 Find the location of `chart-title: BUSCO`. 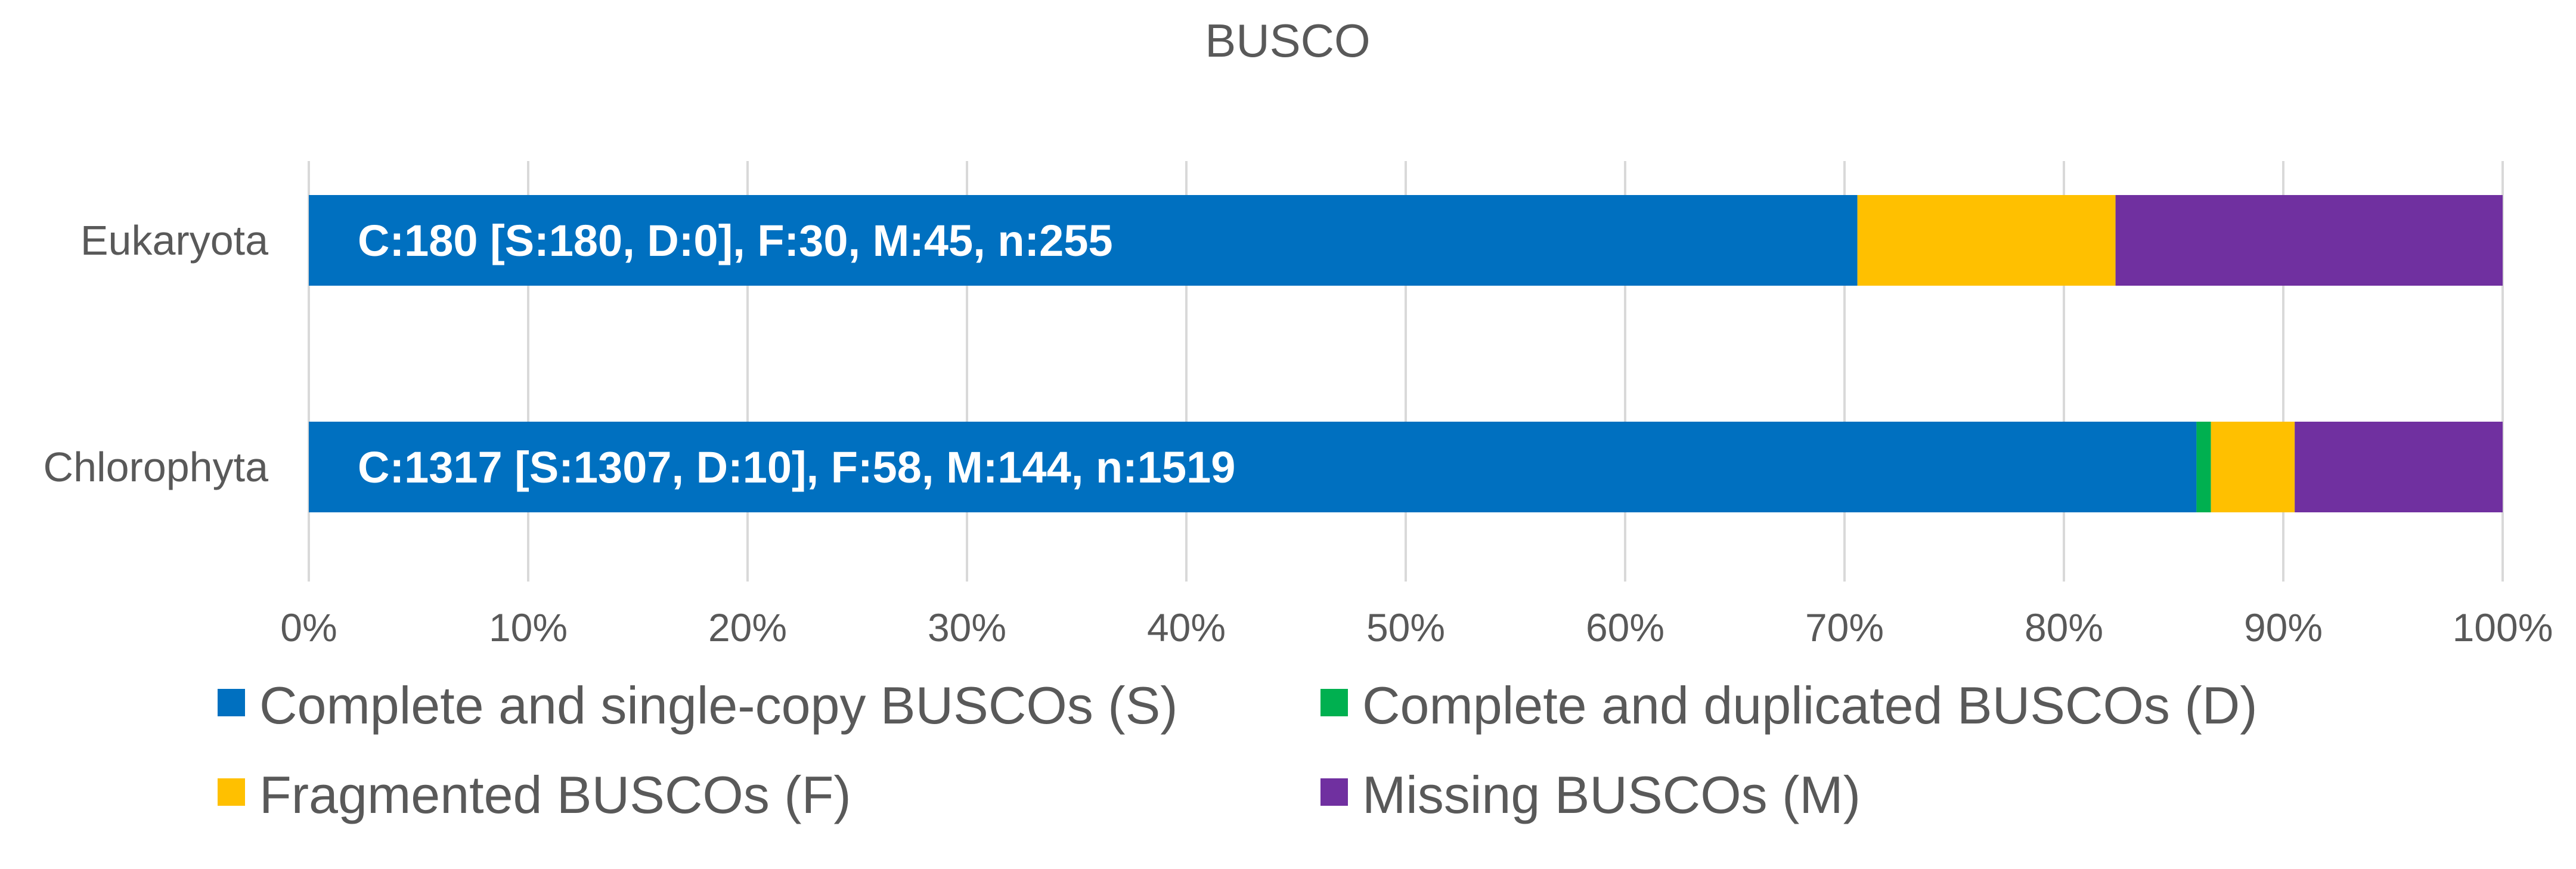

chart-title: BUSCO is located at coordinates (1287, 41).